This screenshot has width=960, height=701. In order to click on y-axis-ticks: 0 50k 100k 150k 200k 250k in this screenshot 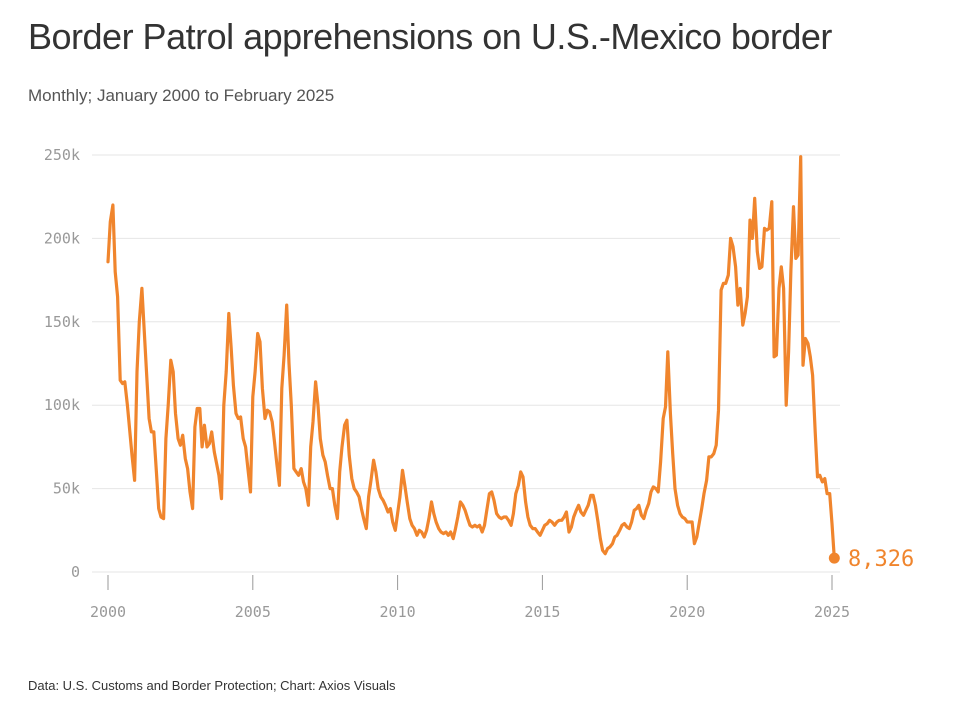, I will do `click(62, 363)`.